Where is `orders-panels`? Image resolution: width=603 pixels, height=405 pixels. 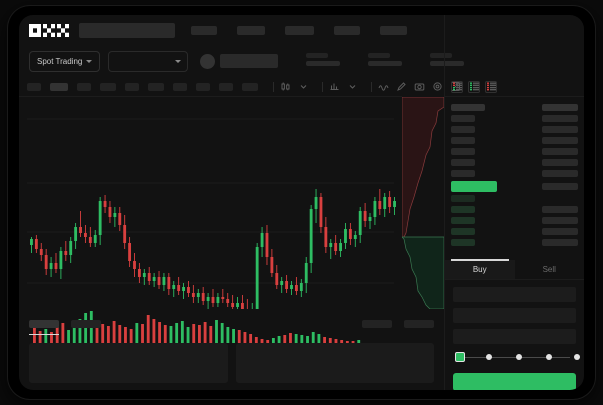
orders-panels is located at coordinates (231, 363).